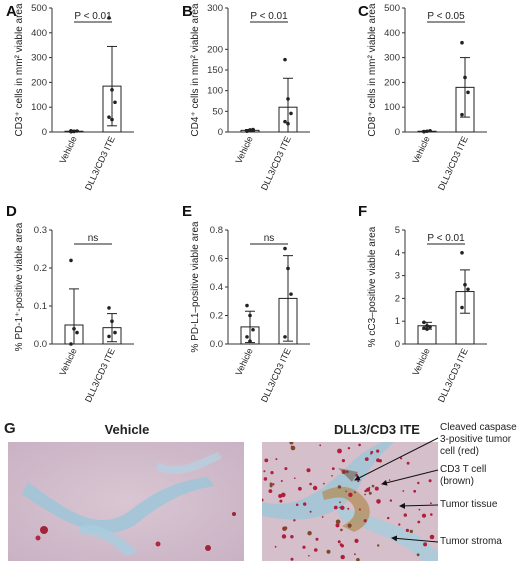  What do you see at coordinates (446, 16) in the screenshot?
I see `significance-label: P < 0.05` at bounding box center [446, 16].